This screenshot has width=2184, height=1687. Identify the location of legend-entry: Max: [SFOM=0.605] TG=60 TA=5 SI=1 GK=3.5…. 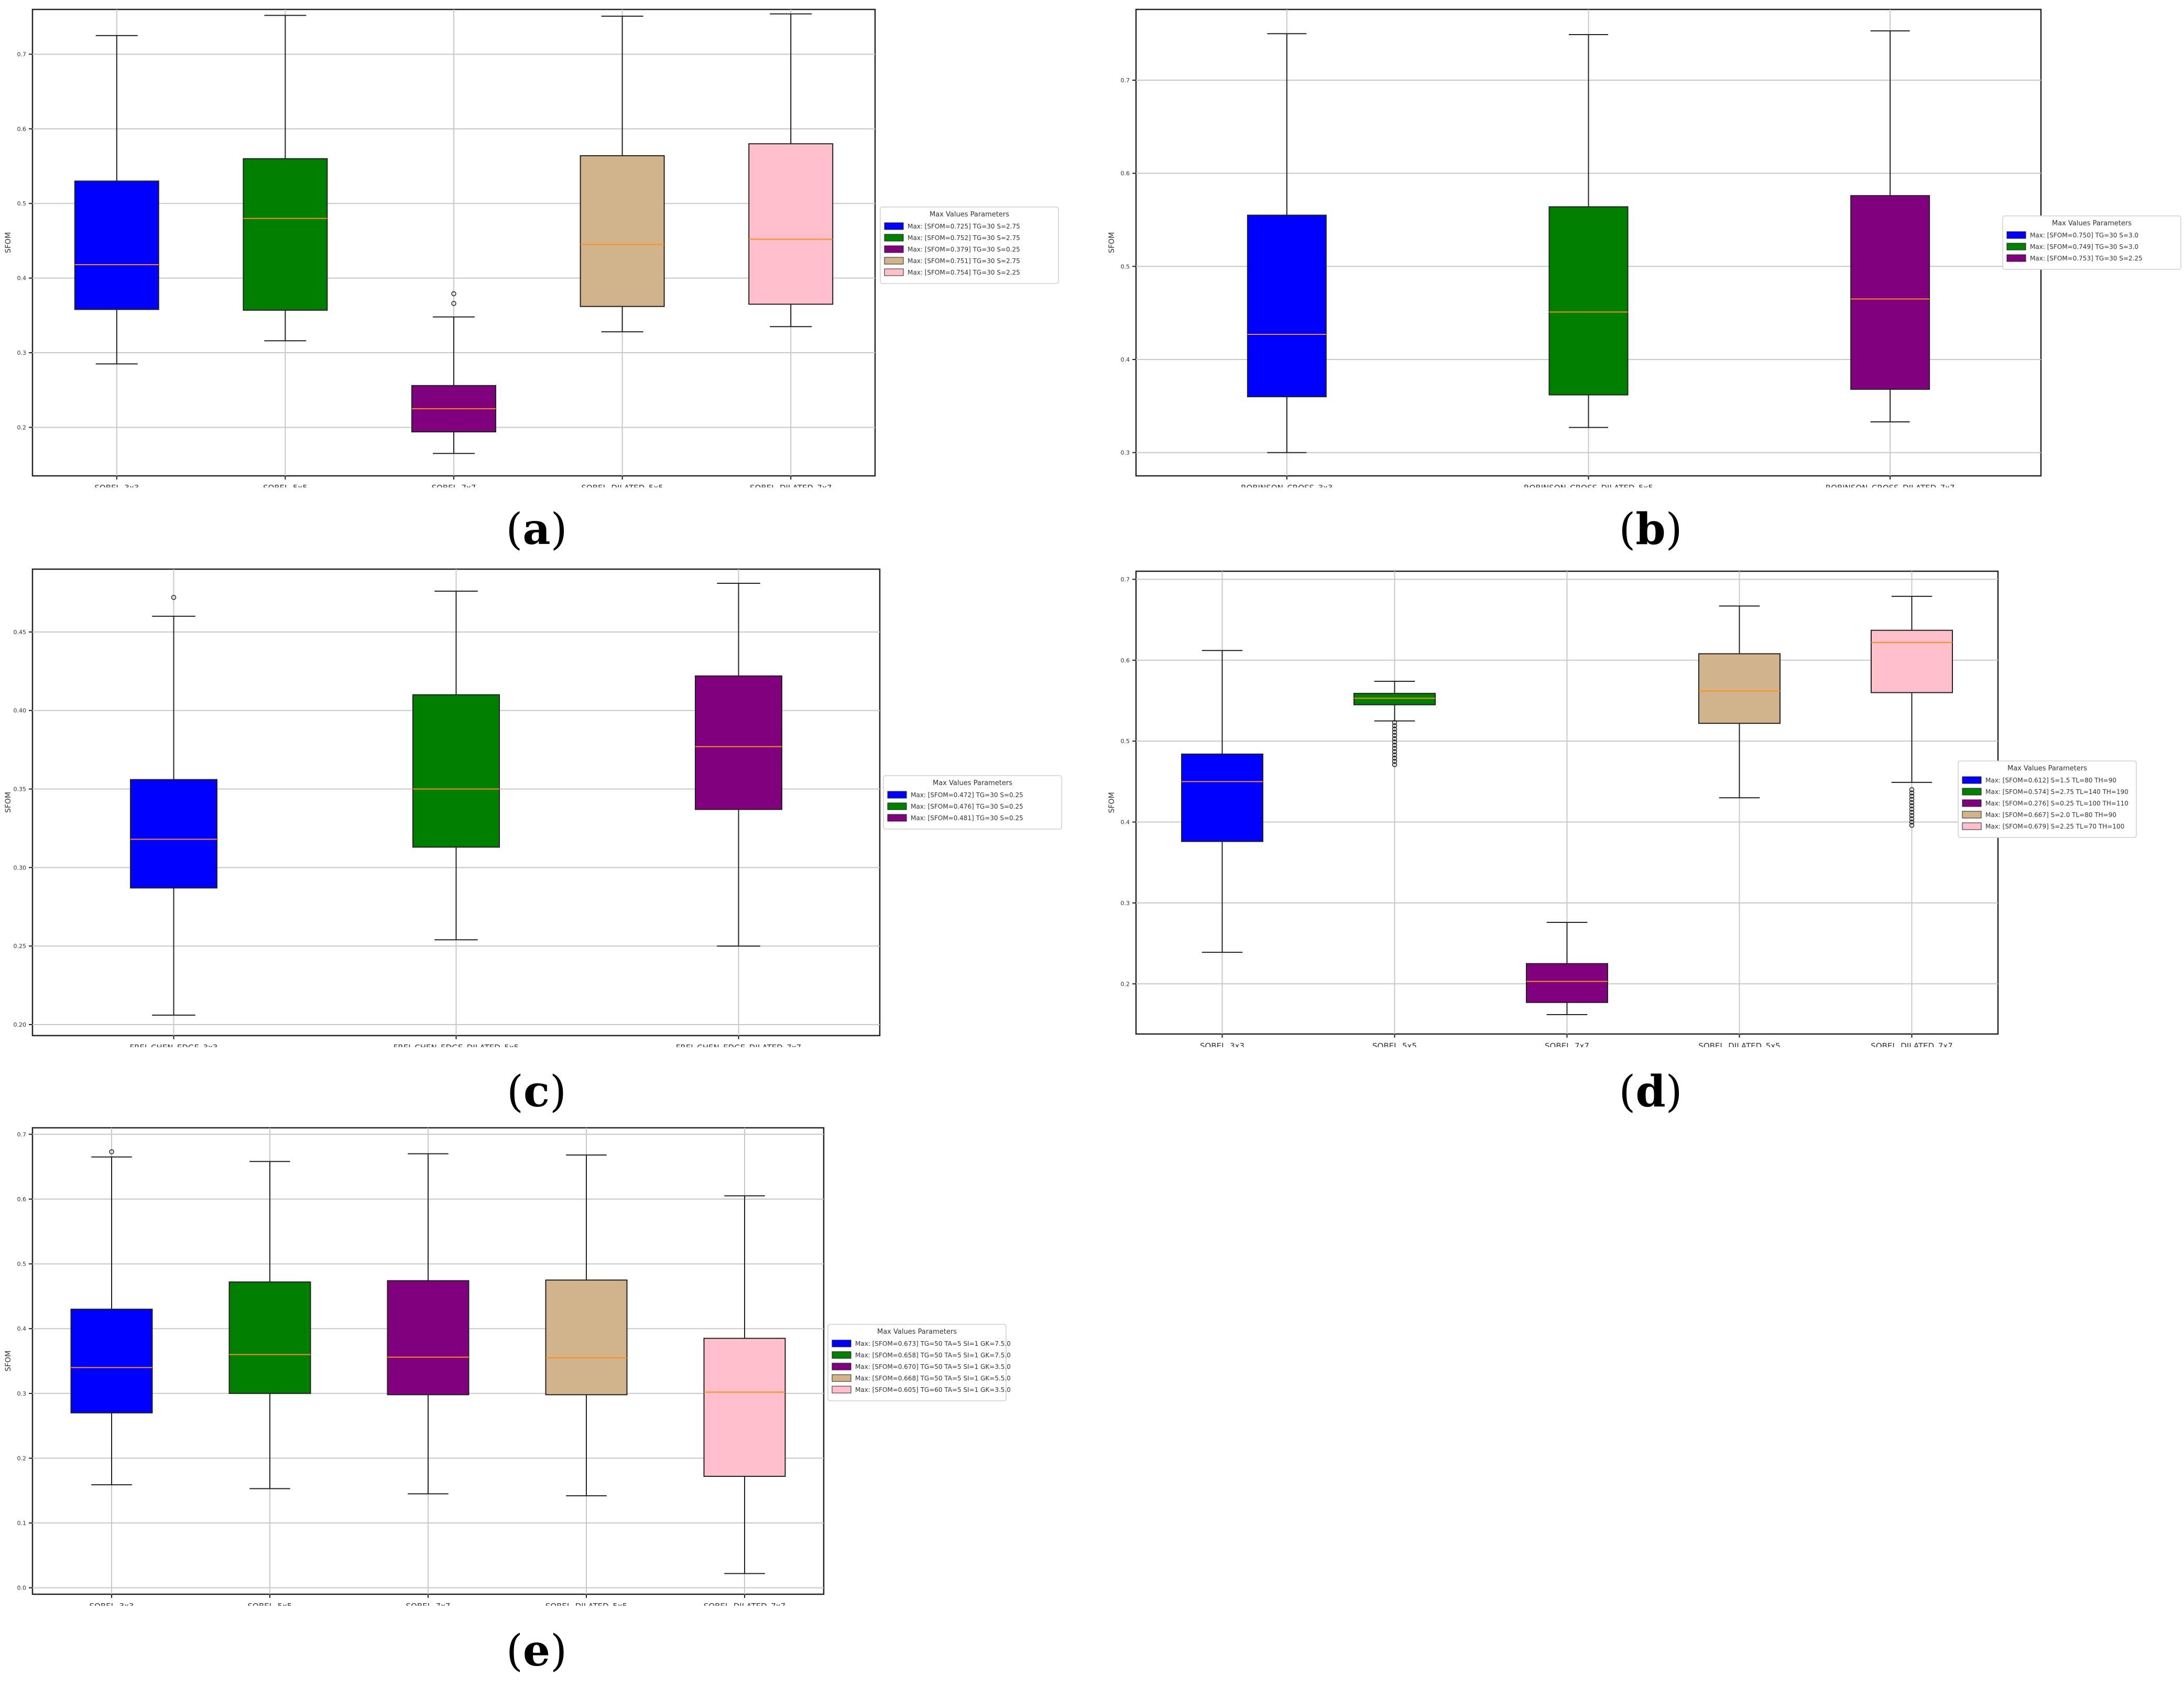
(933, 1390).